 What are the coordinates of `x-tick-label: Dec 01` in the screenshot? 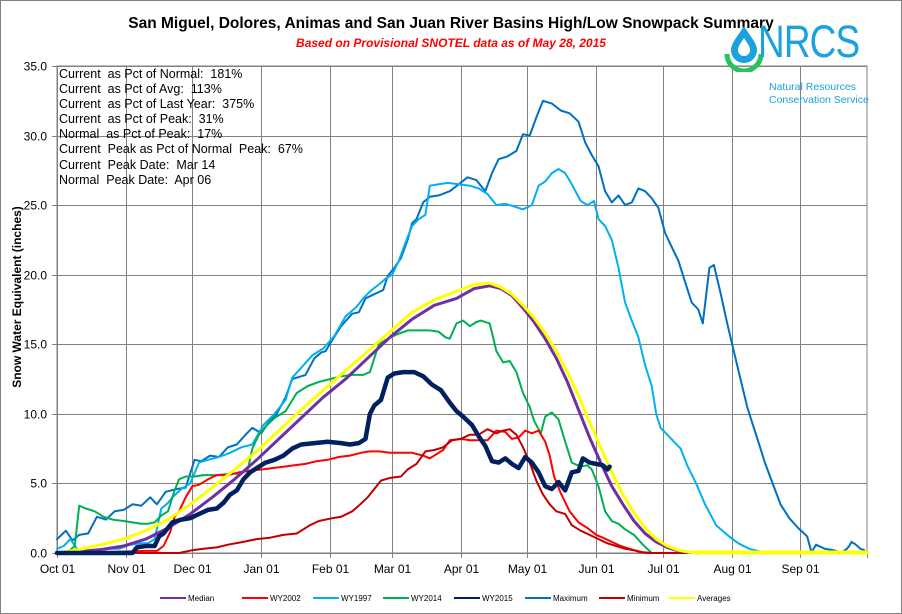 It's located at (192, 569).